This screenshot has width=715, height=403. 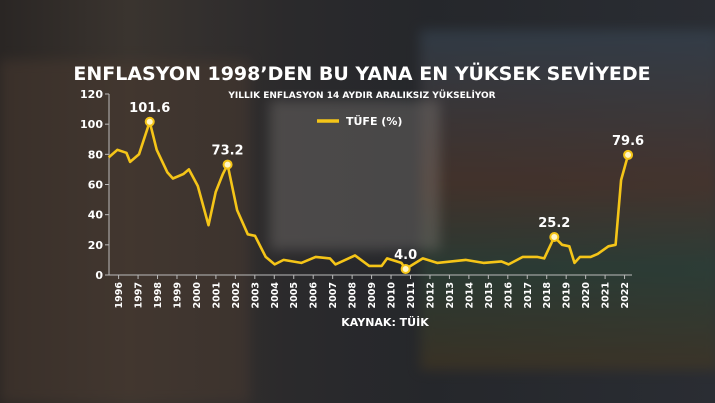 What do you see at coordinates (625, 295) in the screenshot?
I see `x-tick-label: 2022` at bounding box center [625, 295].